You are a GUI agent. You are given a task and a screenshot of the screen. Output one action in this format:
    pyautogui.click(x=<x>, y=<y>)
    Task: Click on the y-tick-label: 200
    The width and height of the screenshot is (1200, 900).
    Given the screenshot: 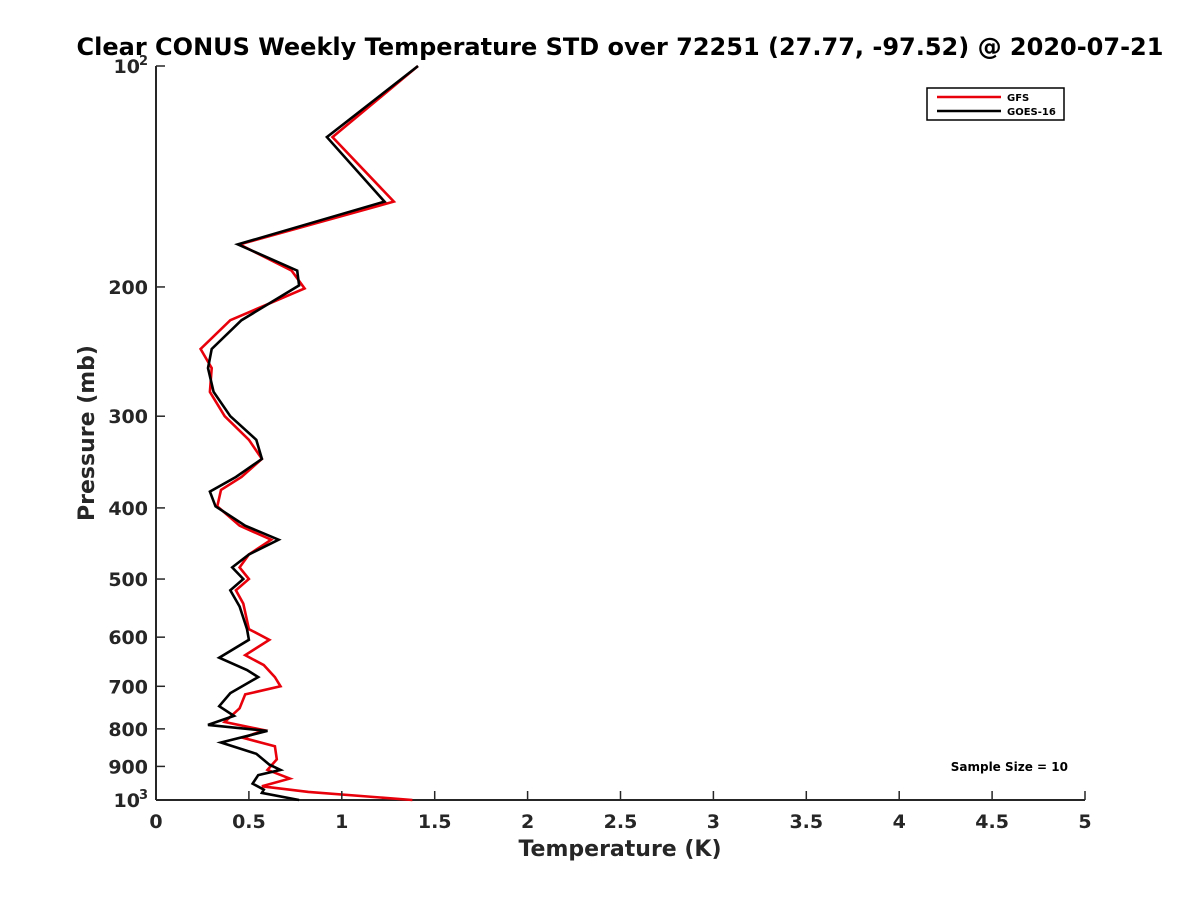 What is the action you would take?
    pyautogui.click(x=128, y=288)
    